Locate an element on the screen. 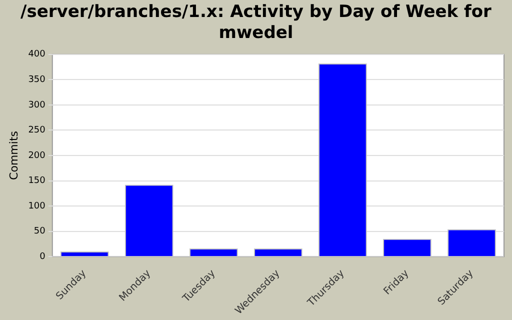  y-tick-label: 200 is located at coordinates (37, 155).